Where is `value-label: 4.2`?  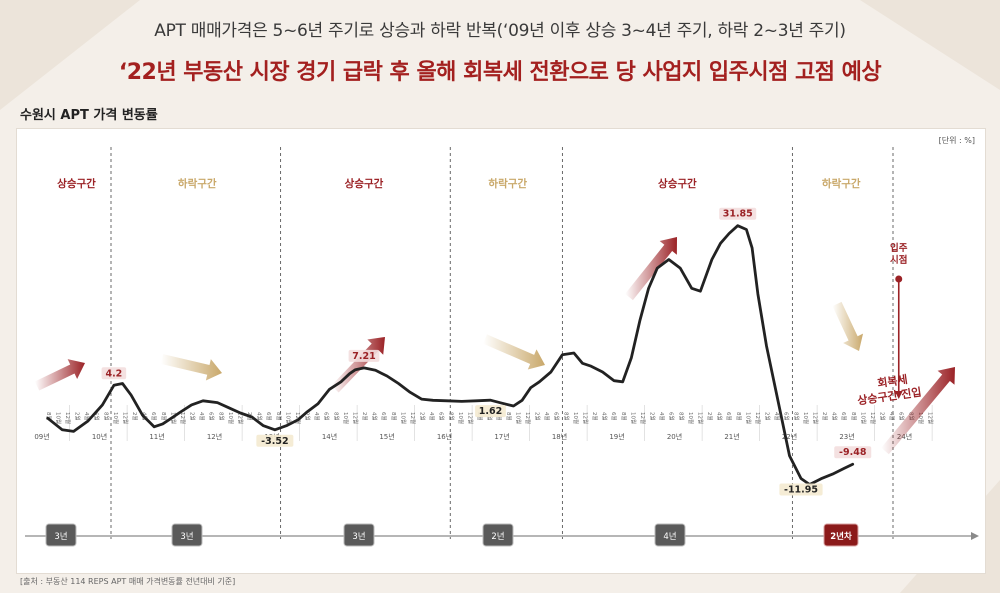 value-label: 4.2 is located at coordinates (113, 373).